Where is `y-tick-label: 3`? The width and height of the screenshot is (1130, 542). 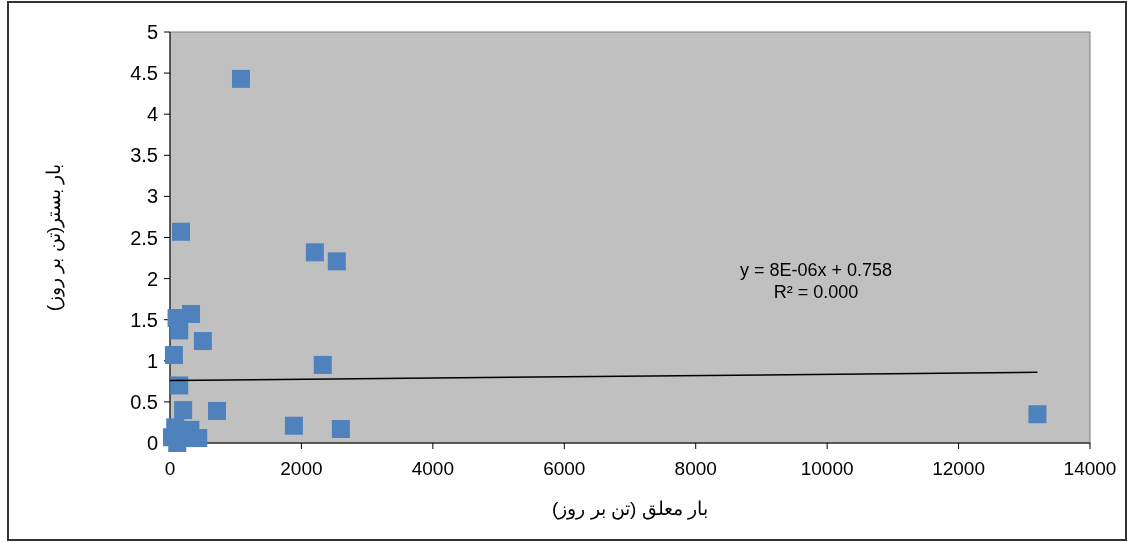 y-tick-label: 3 is located at coordinates (152, 196).